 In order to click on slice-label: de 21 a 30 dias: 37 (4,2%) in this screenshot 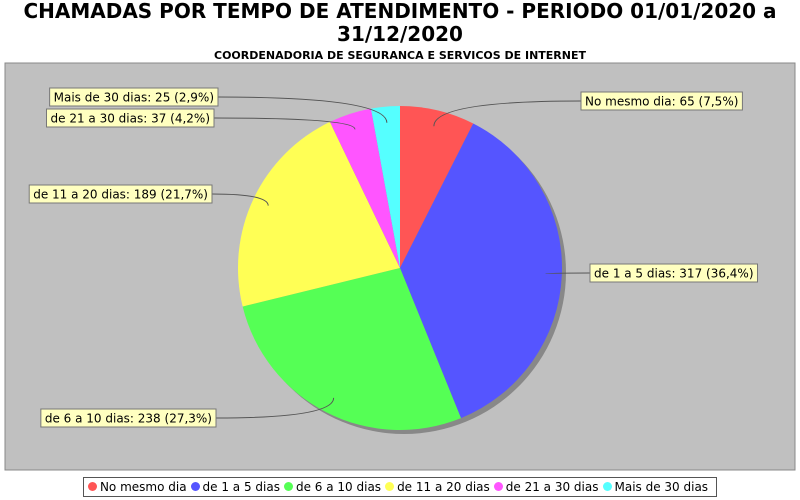, I will do `click(130, 118)`.